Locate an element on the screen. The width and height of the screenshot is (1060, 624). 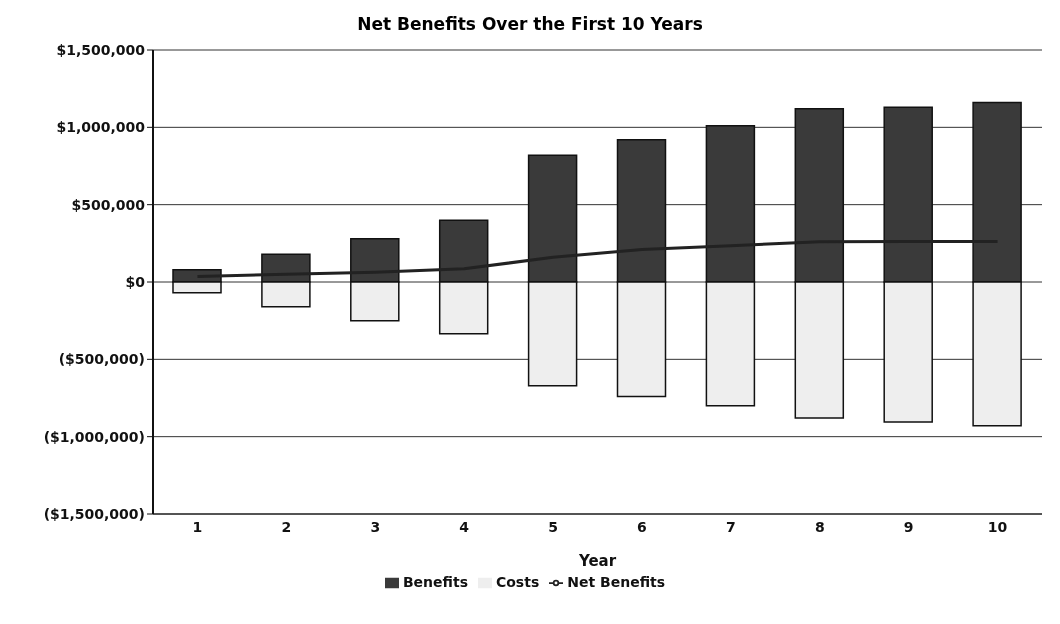
x-tick-label: 3 is located at coordinates (375, 526).